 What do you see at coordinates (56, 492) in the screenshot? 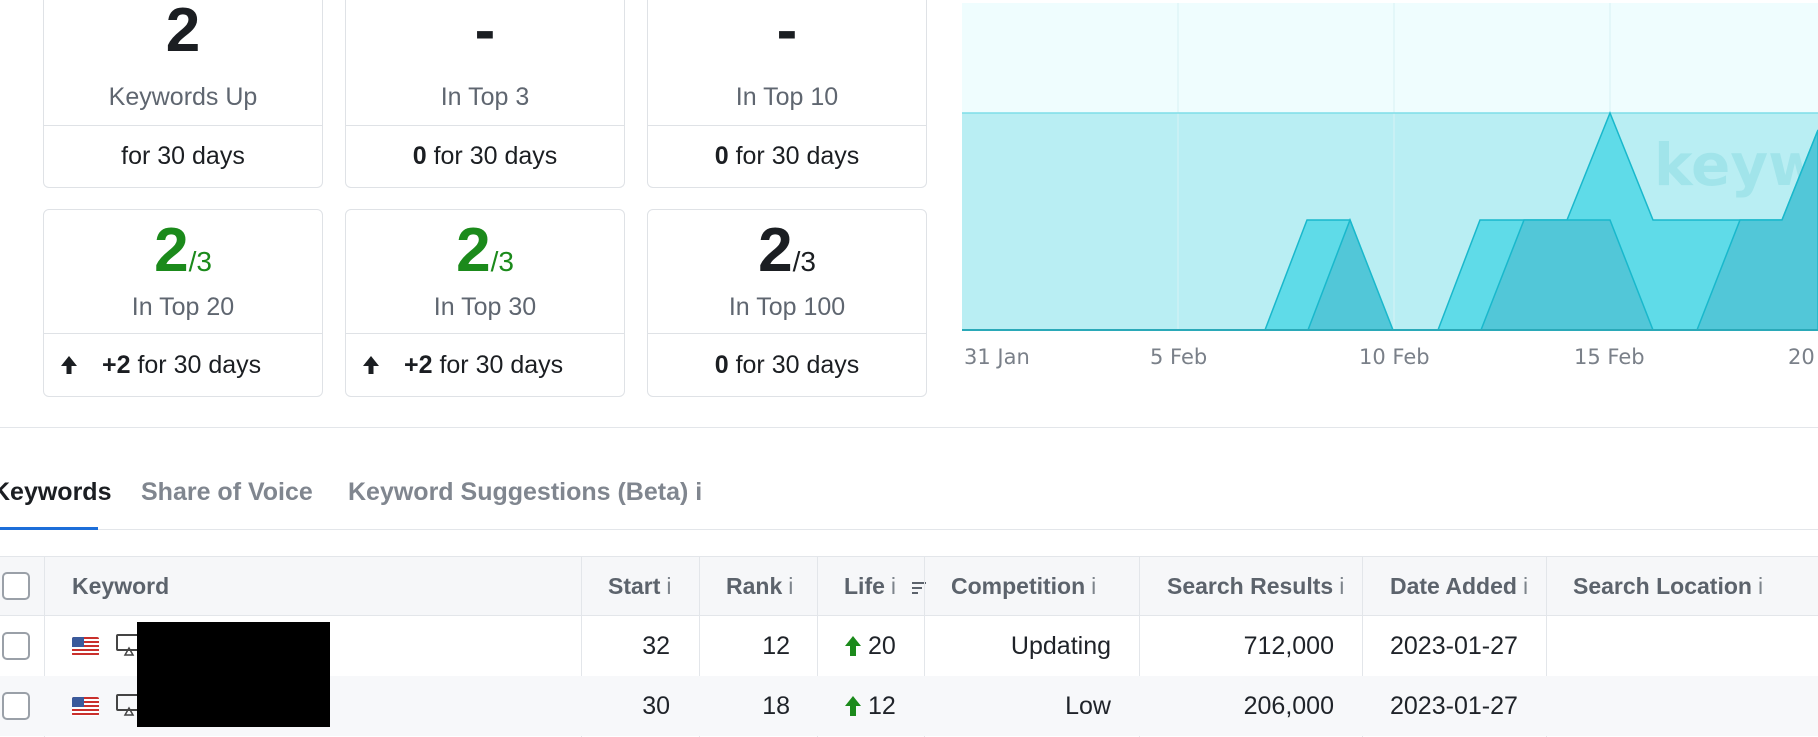
I see `tab-keywords: Keywords` at bounding box center [56, 492].